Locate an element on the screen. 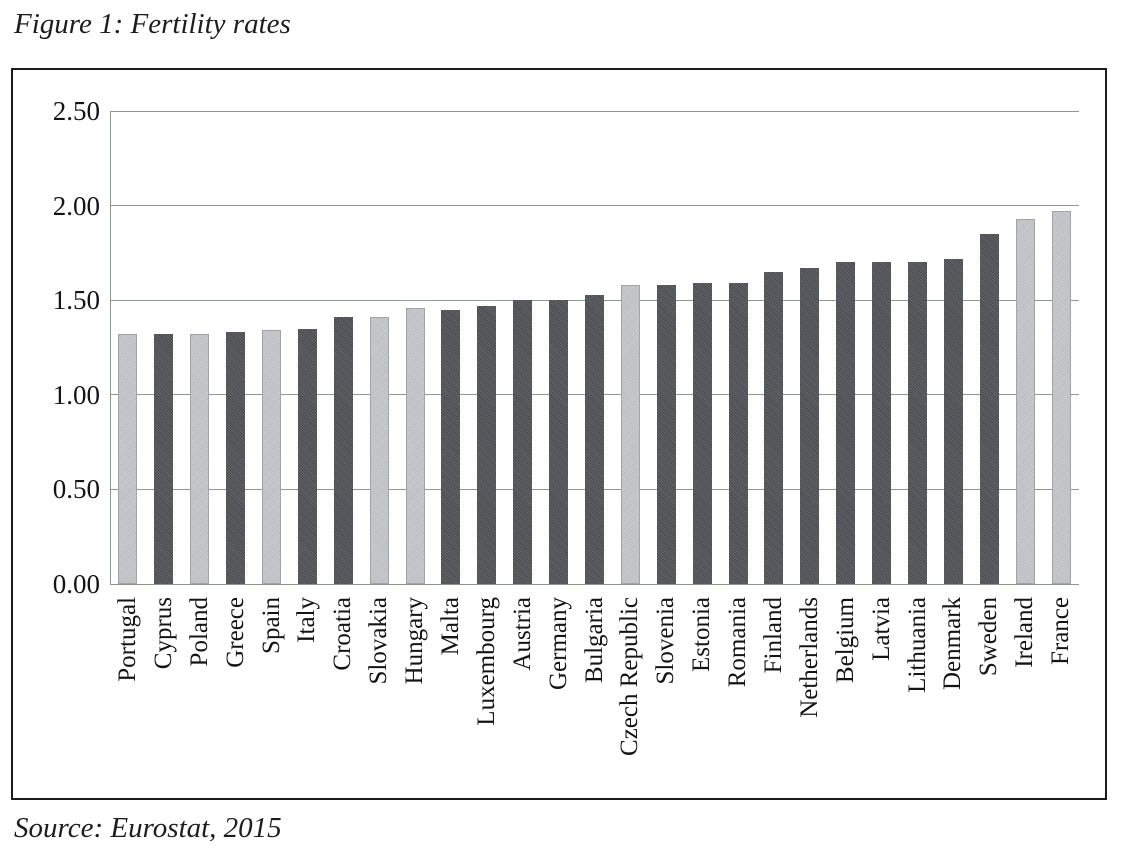 This screenshot has height=867, width=1123. bar-poland is located at coordinates (200, 459).